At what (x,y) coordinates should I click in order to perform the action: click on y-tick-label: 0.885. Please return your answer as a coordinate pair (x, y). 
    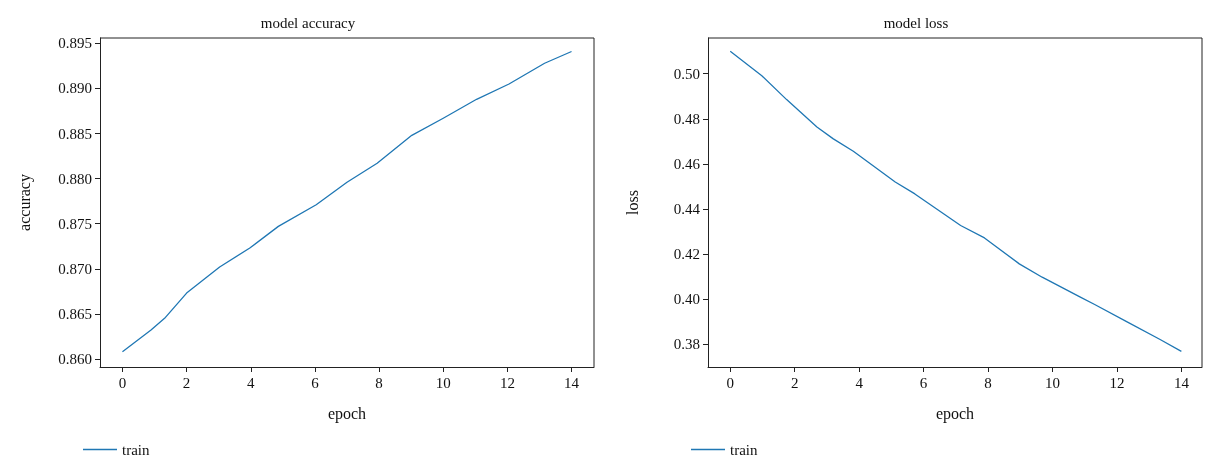
    Looking at the image, I should click on (75, 133).